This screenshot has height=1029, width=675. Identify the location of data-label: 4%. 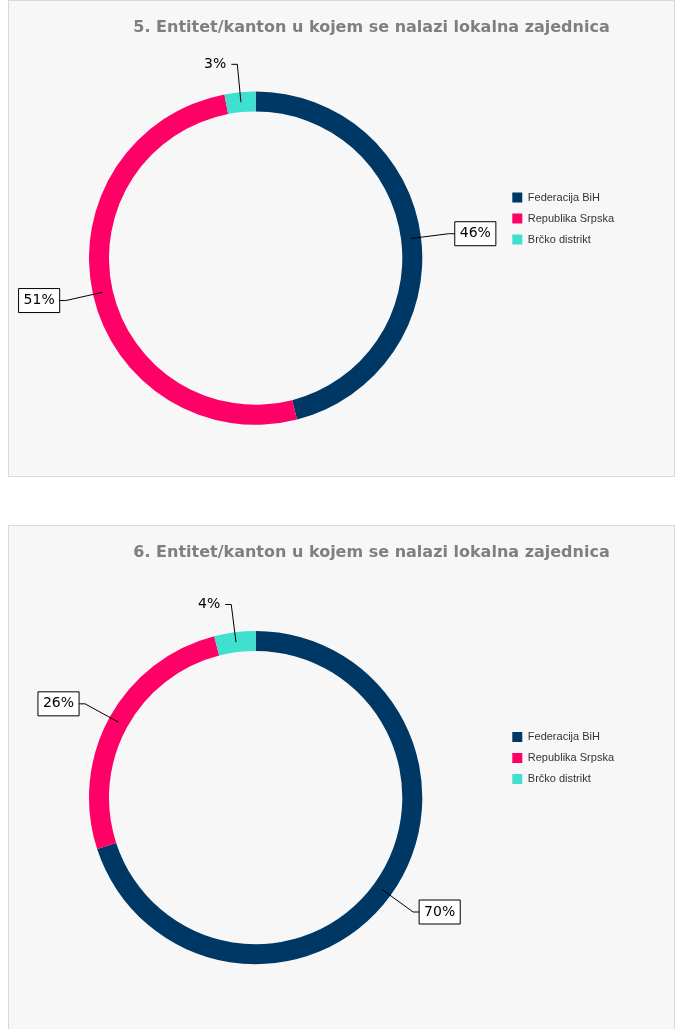
(209, 603).